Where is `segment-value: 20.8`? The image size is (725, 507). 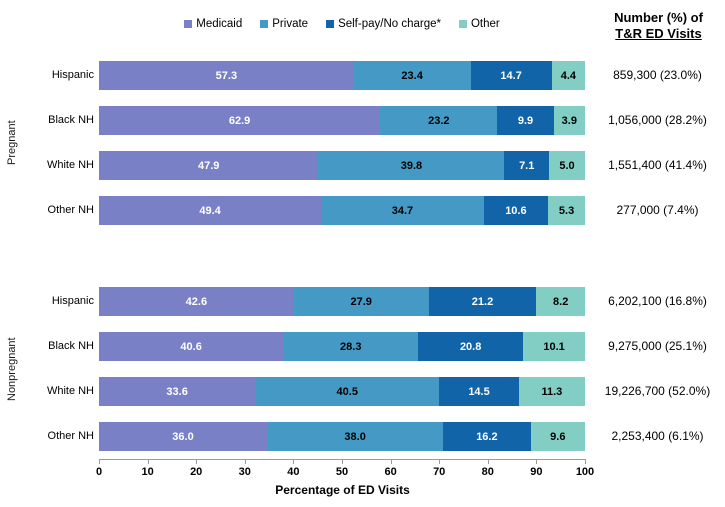
segment-value: 20.8 is located at coordinates (470, 346).